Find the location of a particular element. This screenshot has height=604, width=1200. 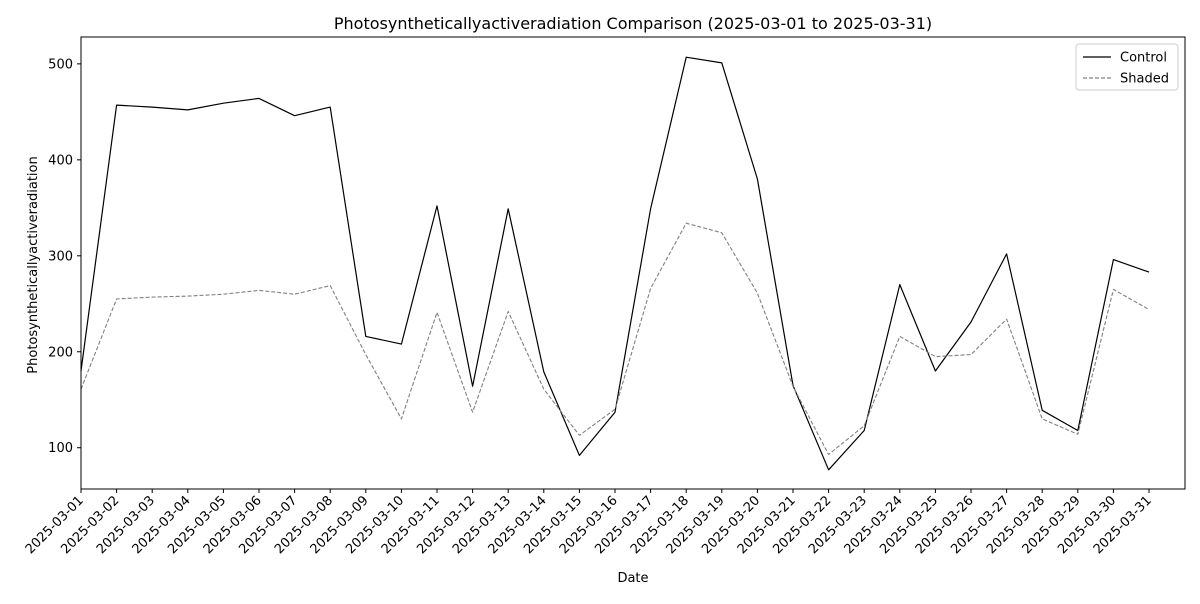

y-tick-label: 300 is located at coordinates (60, 256).